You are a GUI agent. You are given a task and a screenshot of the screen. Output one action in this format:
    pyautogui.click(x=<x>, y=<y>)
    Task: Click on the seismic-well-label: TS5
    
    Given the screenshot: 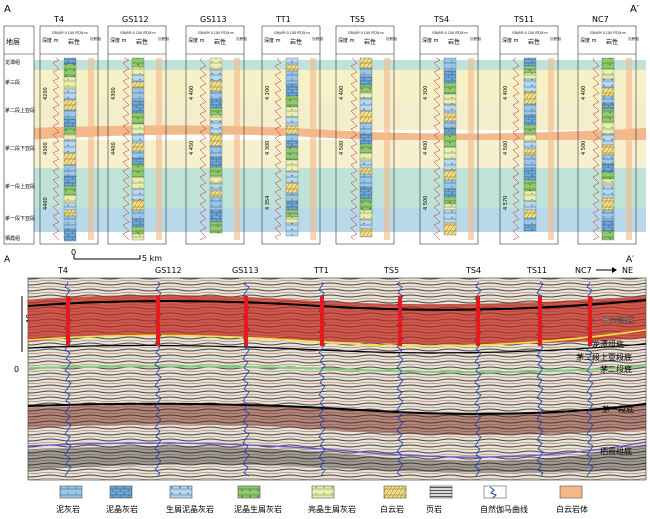 What is the action you would take?
    pyautogui.click(x=391, y=270)
    